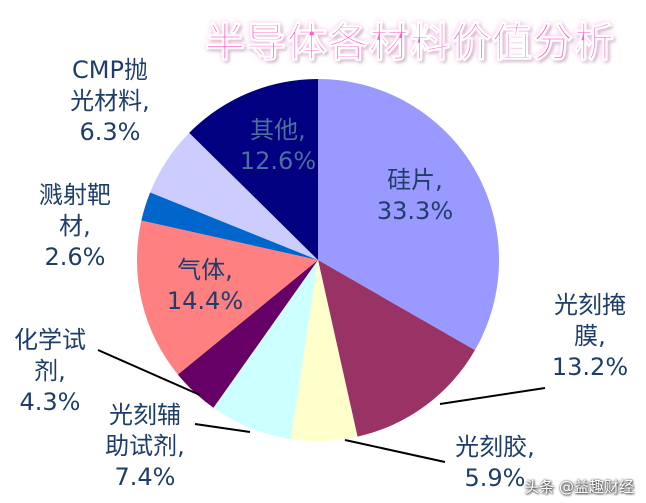 This screenshot has width=646, height=503. What do you see at coordinates (278, 161) in the screenshot?
I see `value-label: 12.6%` at bounding box center [278, 161].